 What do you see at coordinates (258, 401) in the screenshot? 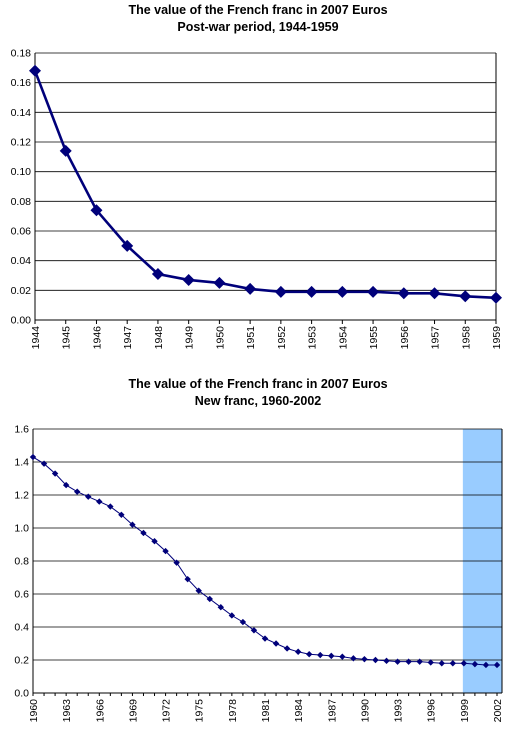
I see `chart2-subtitle: New franc, 1960-2002` at bounding box center [258, 401].